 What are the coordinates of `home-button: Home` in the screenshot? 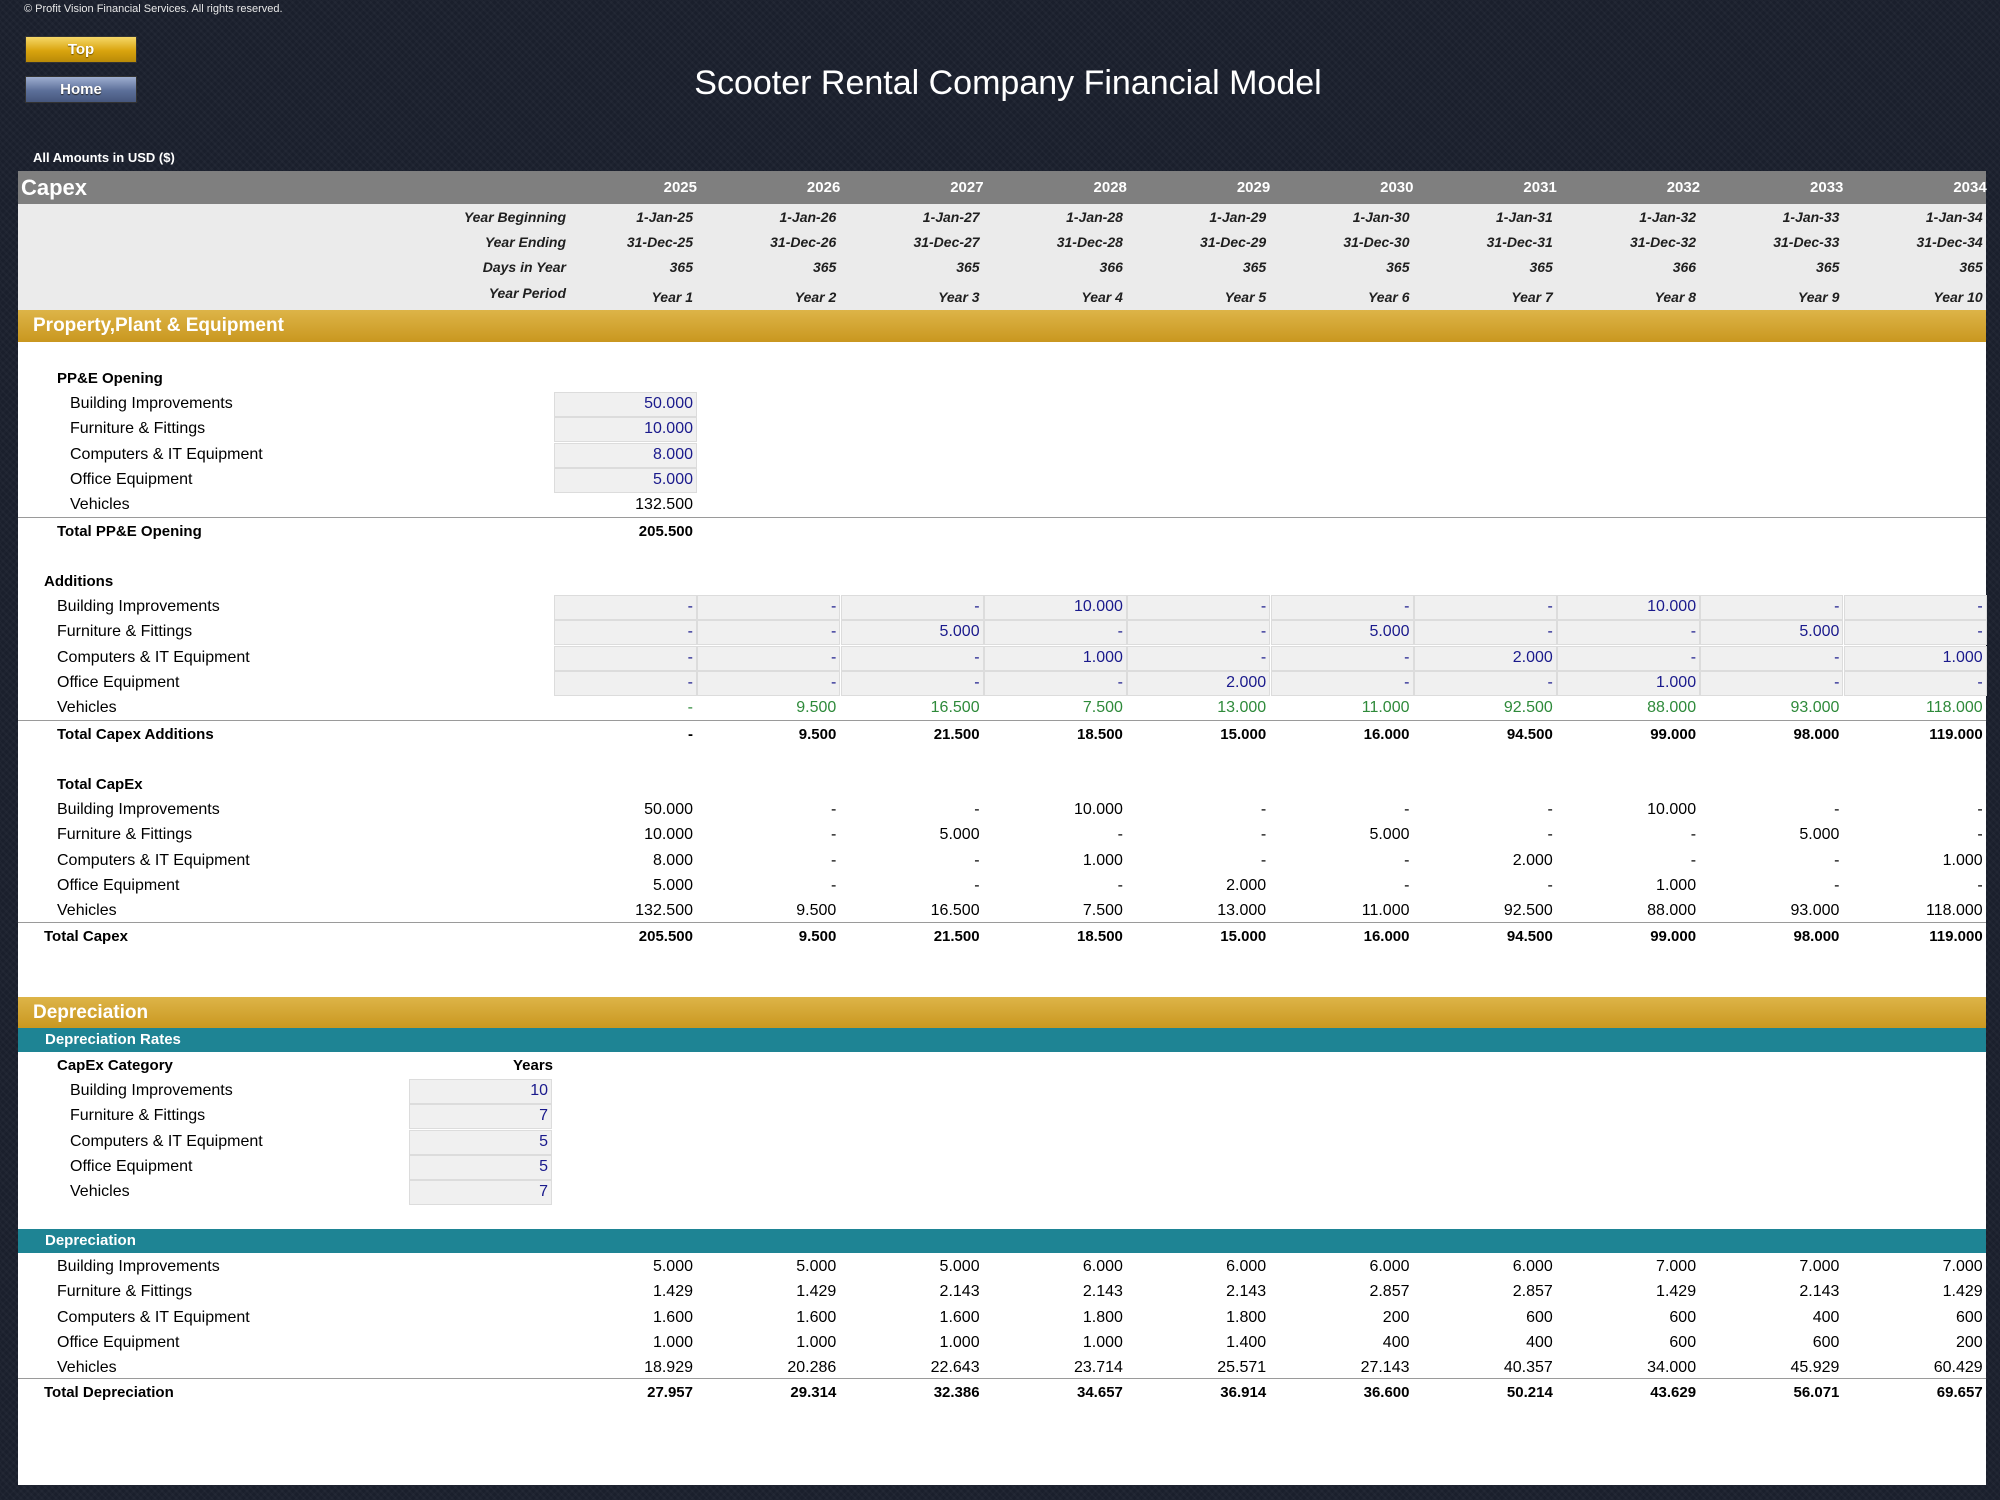 It's located at (81, 89).